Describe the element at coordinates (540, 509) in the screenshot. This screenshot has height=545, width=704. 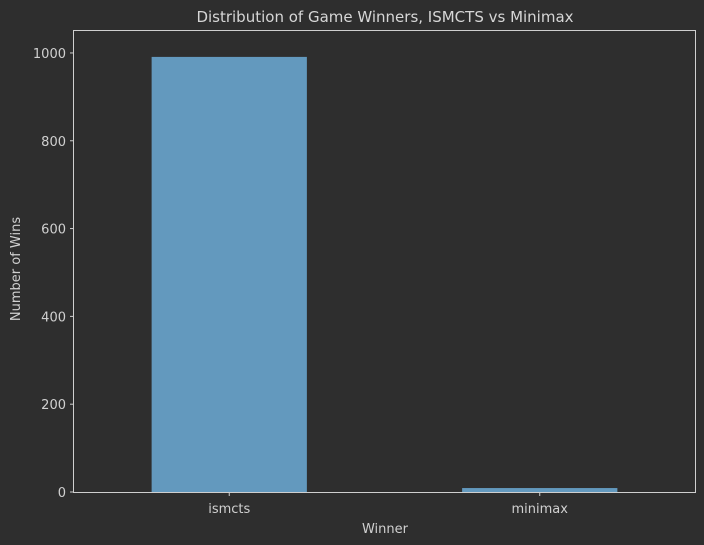
I see `x-tick-label: minimax` at that location.